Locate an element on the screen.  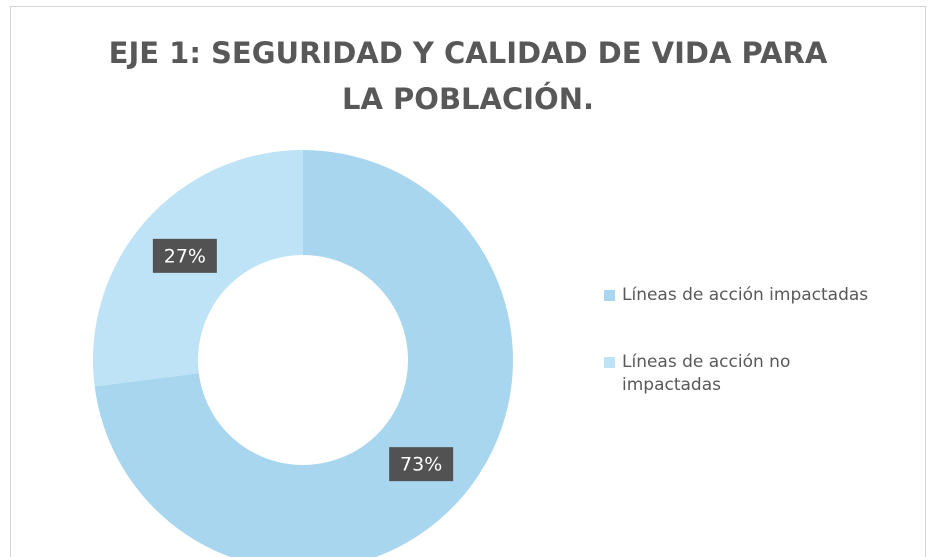
data-label: 73% is located at coordinates (421, 465).